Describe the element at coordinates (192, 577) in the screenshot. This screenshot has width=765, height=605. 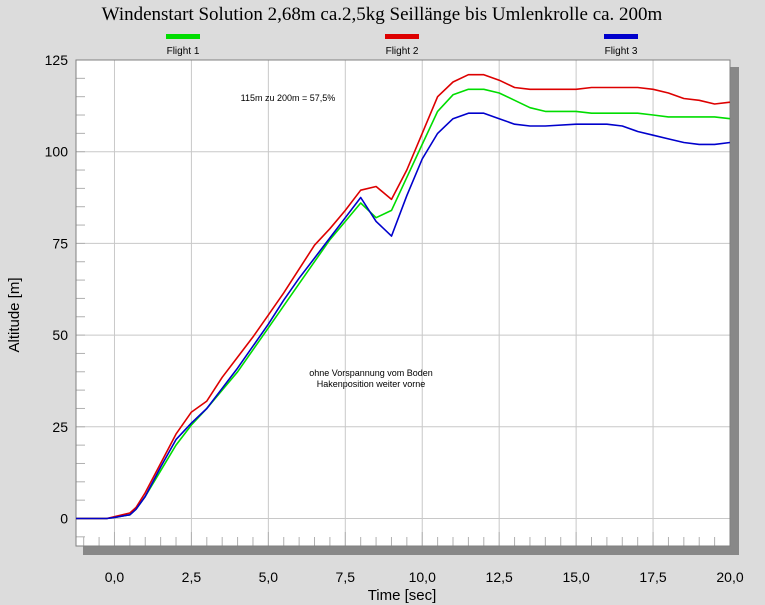
I see `x-tick-label: 2,5` at that location.